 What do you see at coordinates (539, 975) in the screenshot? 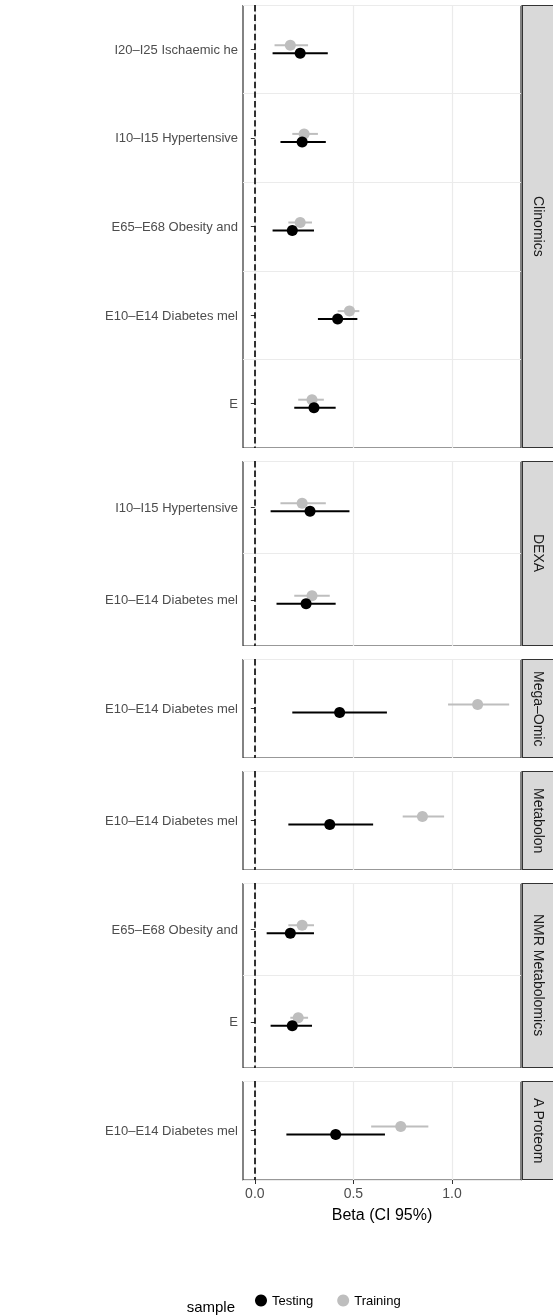
I see `text: NMR Metabolomics` at bounding box center [539, 975].